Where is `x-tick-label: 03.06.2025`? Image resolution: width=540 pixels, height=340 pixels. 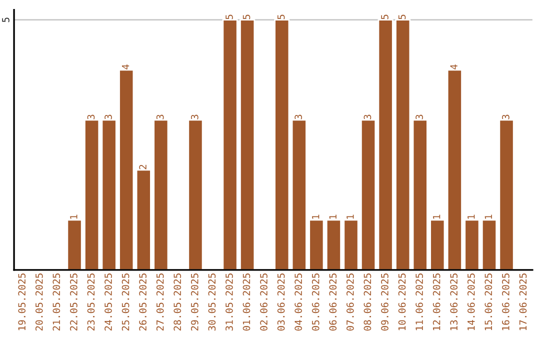
x-tick-label: 03.06.2025 is located at coordinates (281, 302).